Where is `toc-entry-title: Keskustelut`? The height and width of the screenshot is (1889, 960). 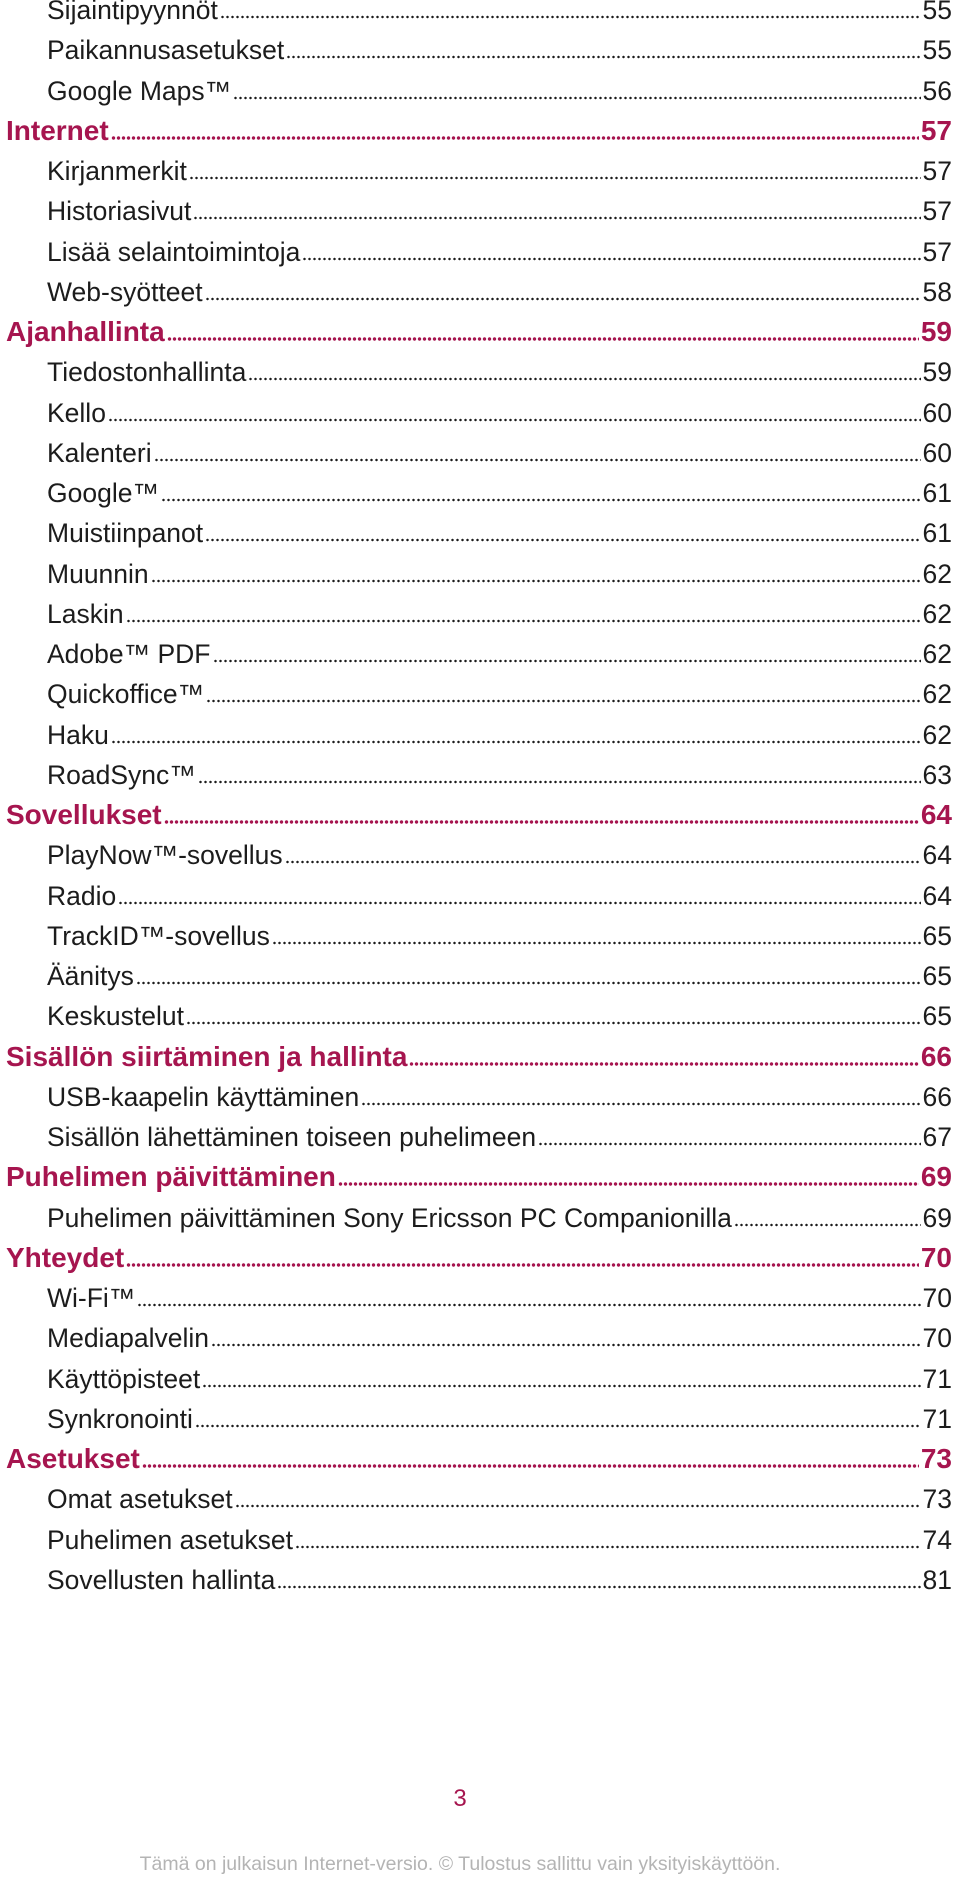 toc-entry-title: Keskustelut is located at coordinates (115, 1016).